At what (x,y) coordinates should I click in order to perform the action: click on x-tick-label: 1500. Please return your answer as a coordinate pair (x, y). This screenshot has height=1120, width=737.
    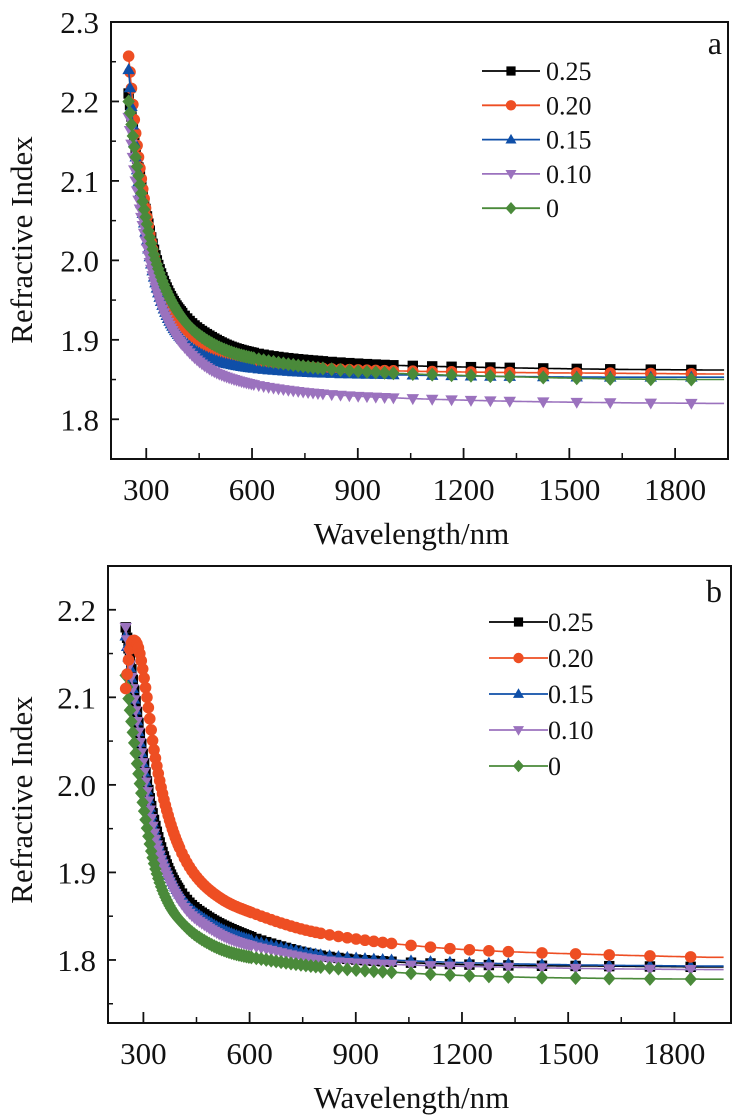
    Looking at the image, I should click on (568, 1053).